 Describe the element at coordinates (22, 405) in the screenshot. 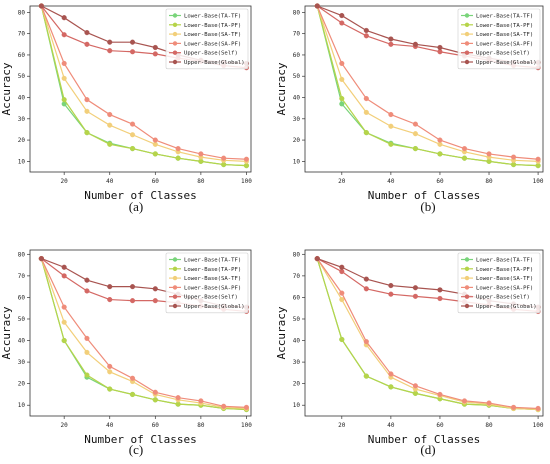

I see `y-tick-label: 10` at that location.